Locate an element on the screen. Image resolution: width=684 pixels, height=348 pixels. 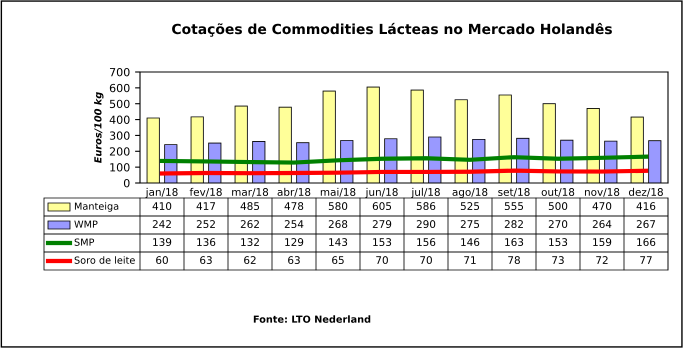
x-tick-label: ago/18 is located at coordinates (470, 193).